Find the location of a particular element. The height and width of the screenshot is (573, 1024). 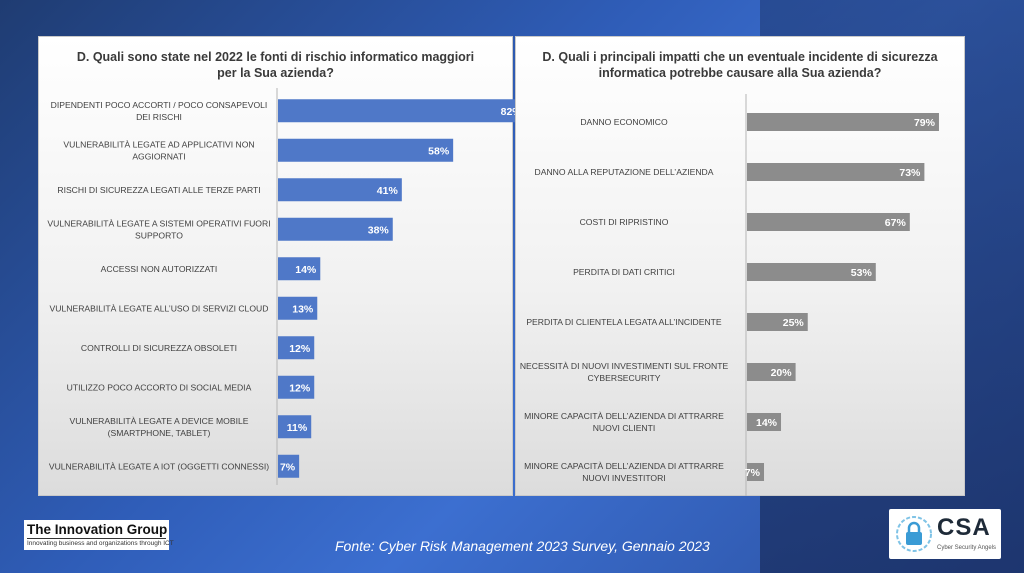

value-label-6: 12% is located at coordinates (300, 349).